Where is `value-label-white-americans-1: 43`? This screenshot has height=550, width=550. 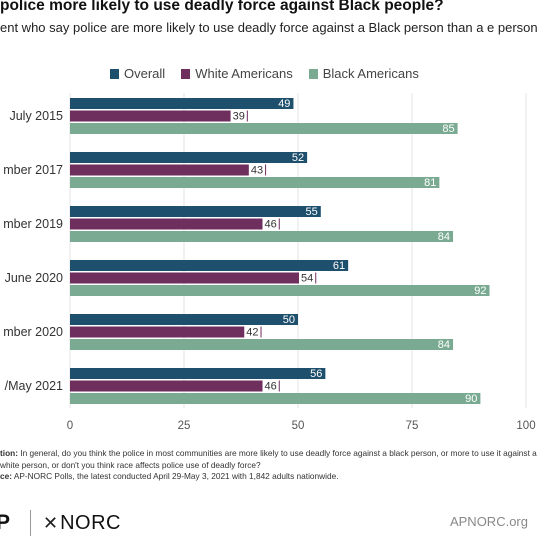
value-label-white-americans-1: 43 is located at coordinates (257, 171).